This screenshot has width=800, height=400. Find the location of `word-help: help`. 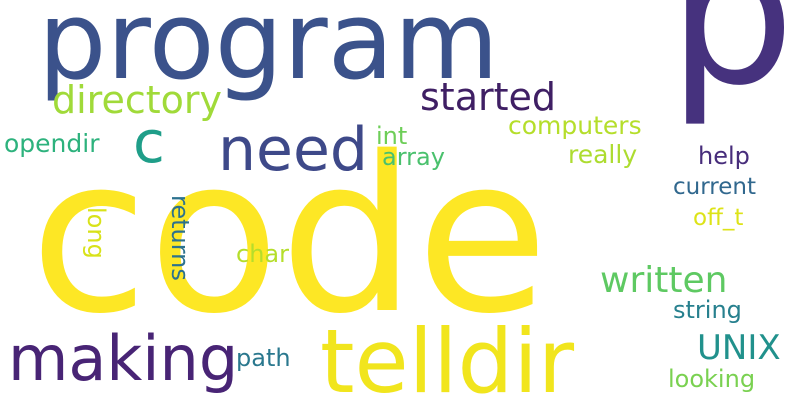

word-help: help is located at coordinates (724, 156).